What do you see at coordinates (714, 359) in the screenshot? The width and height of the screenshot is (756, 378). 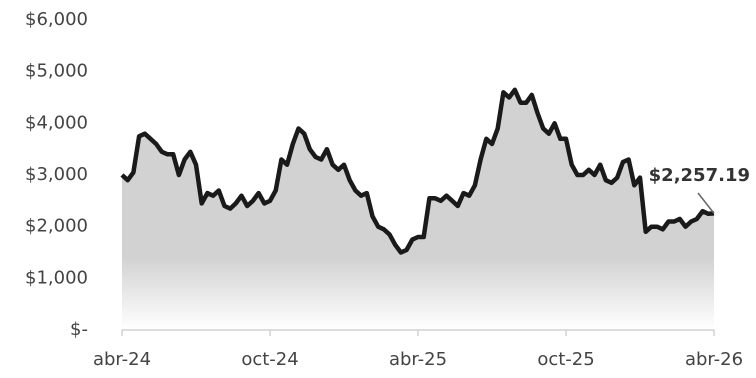 I see `x-tick-label: abr-26` at bounding box center [714, 359].